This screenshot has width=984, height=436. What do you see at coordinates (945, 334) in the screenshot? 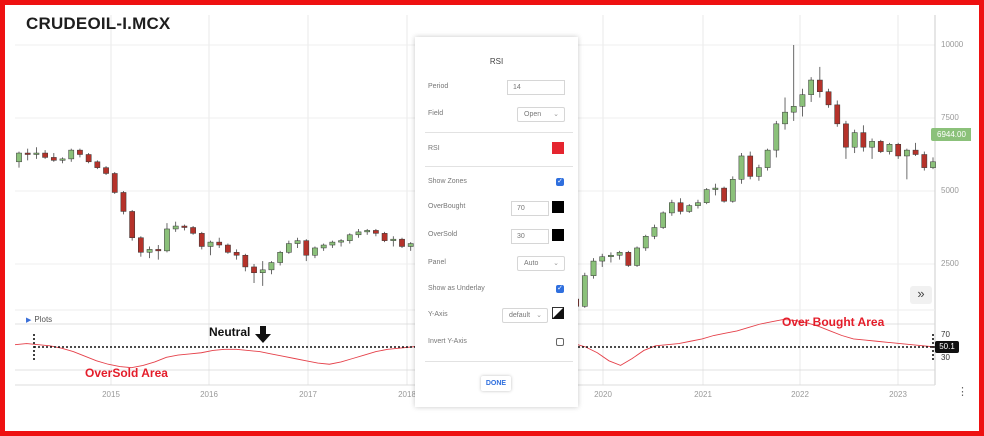
I see `rsi-axis-label-70: 70` at bounding box center [945, 334].